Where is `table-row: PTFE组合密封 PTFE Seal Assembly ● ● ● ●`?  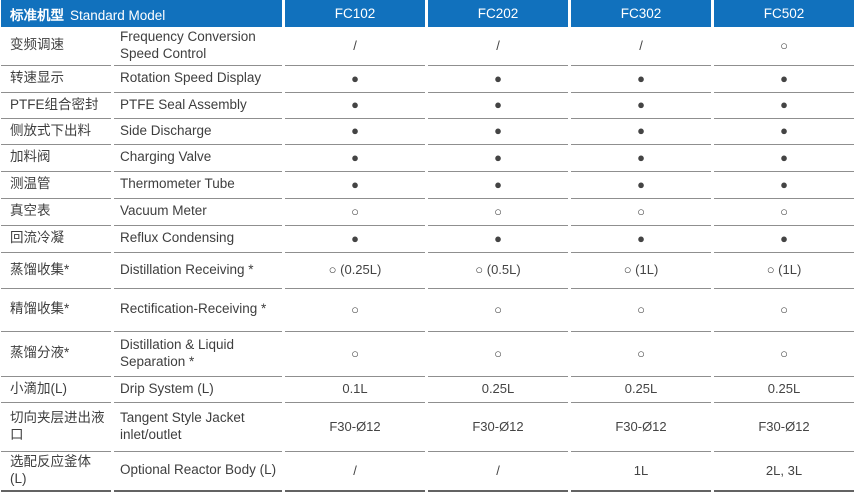 table-row: PTFE组合密封 PTFE Seal Assembly ● ● ● ● is located at coordinates (427, 105).